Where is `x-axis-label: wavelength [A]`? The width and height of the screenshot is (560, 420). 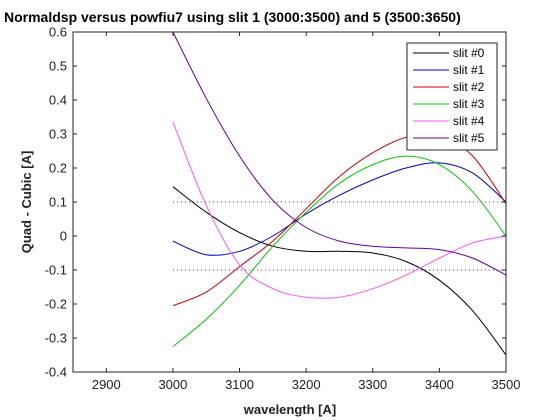
x-axis-label: wavelength [A] is located at coordinates (289, 409).